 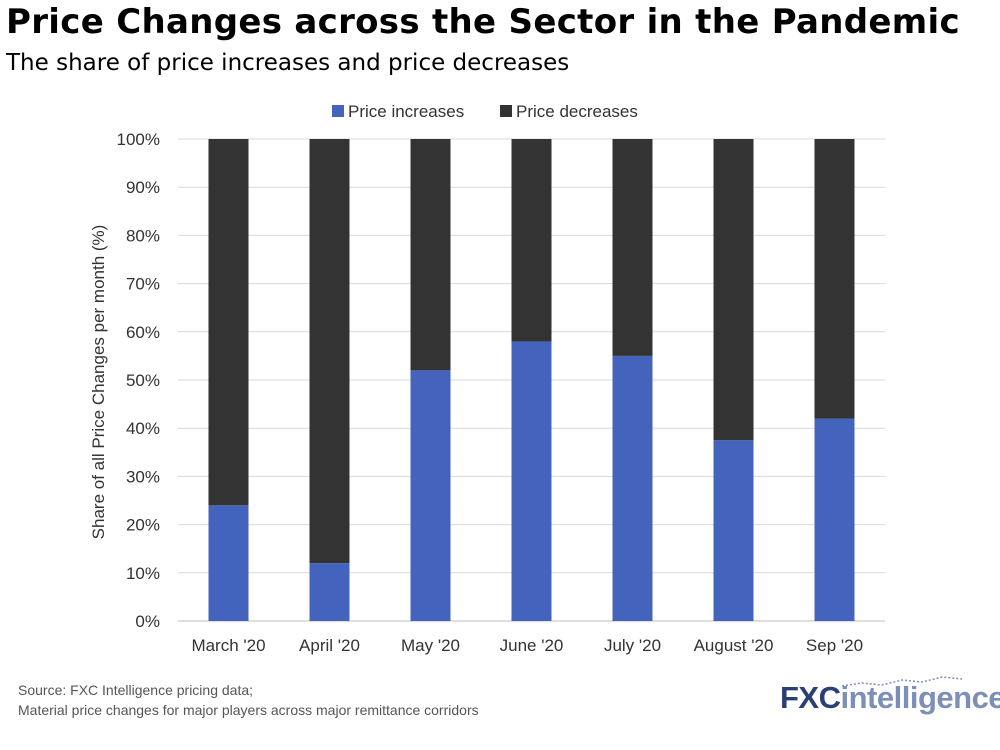 What do you see at coordinates (406, 111) in the screenshot?
I see `legend-label-price-increases: Price increases` at bounding box center [406, 111].